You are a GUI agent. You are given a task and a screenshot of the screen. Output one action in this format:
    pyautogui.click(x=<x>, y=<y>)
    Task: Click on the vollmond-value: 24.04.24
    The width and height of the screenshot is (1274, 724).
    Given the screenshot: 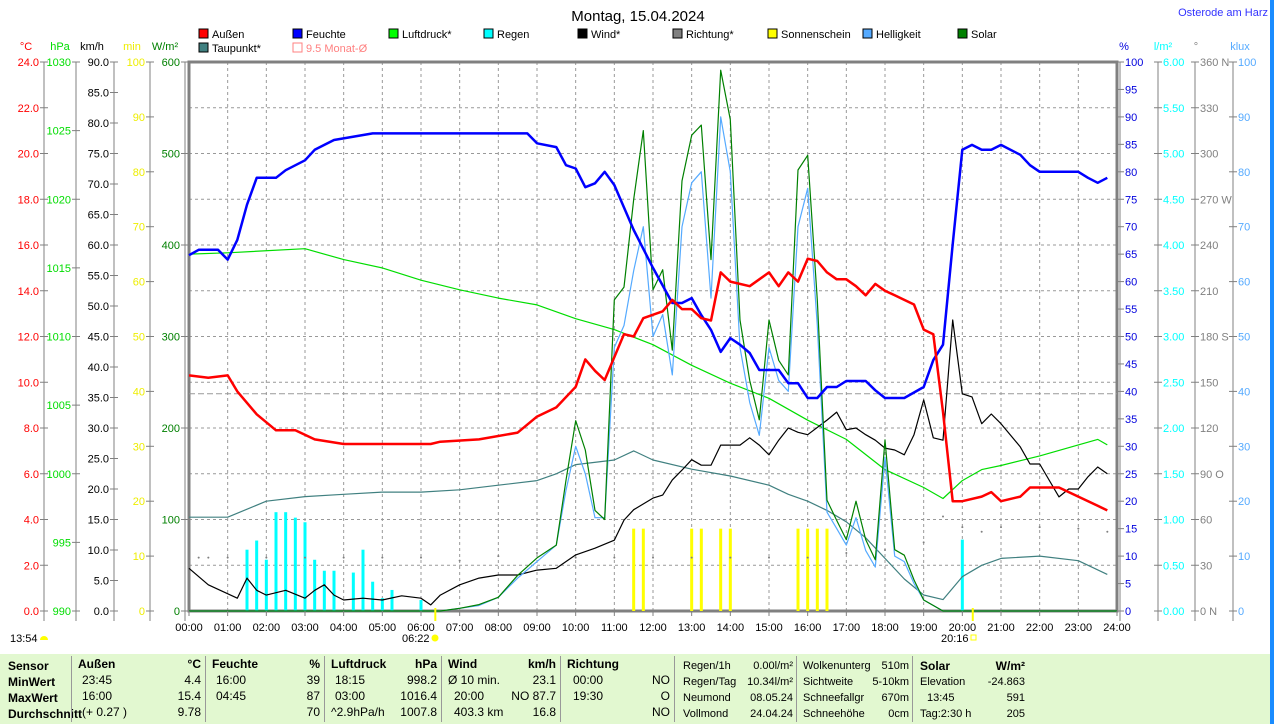 What is the action you would take?
    pyautogui.click(x=771, y=714)
    